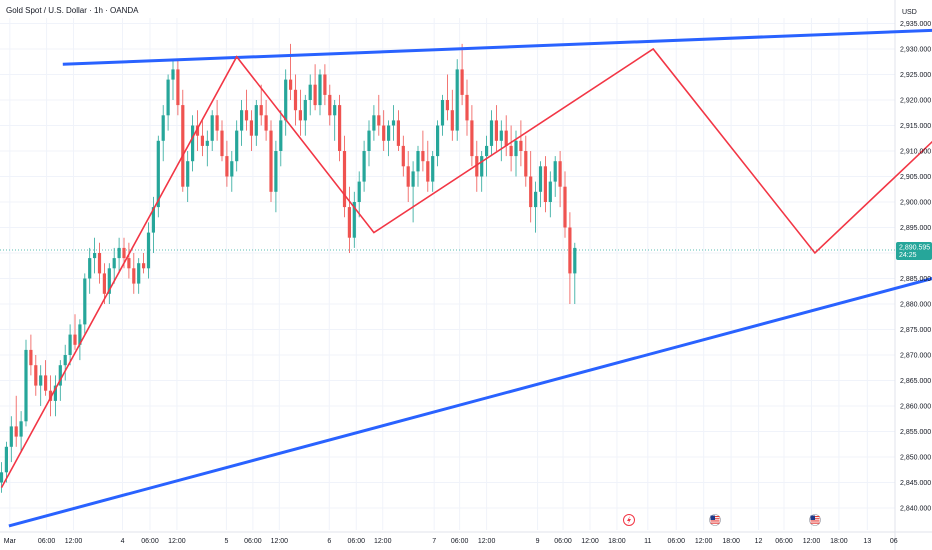 The height and width of the screenshot is (550, 932). What do you see at coordinates (915, 101) in the screenshot?
I see `y-tick-label: 2,920.000` at bounding box center [915, 101].